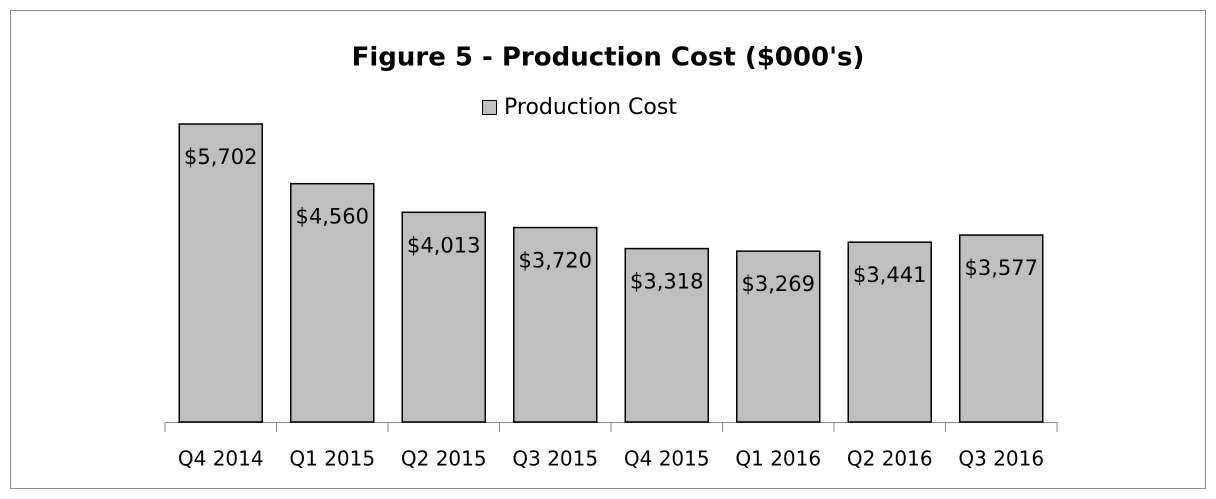 The height and width of the screenshot is (499, 1216). What do you see at coordinates (590, 107) in the screenshot?
I see `legend-label: Production Cost` at bounding box center [590, 107].